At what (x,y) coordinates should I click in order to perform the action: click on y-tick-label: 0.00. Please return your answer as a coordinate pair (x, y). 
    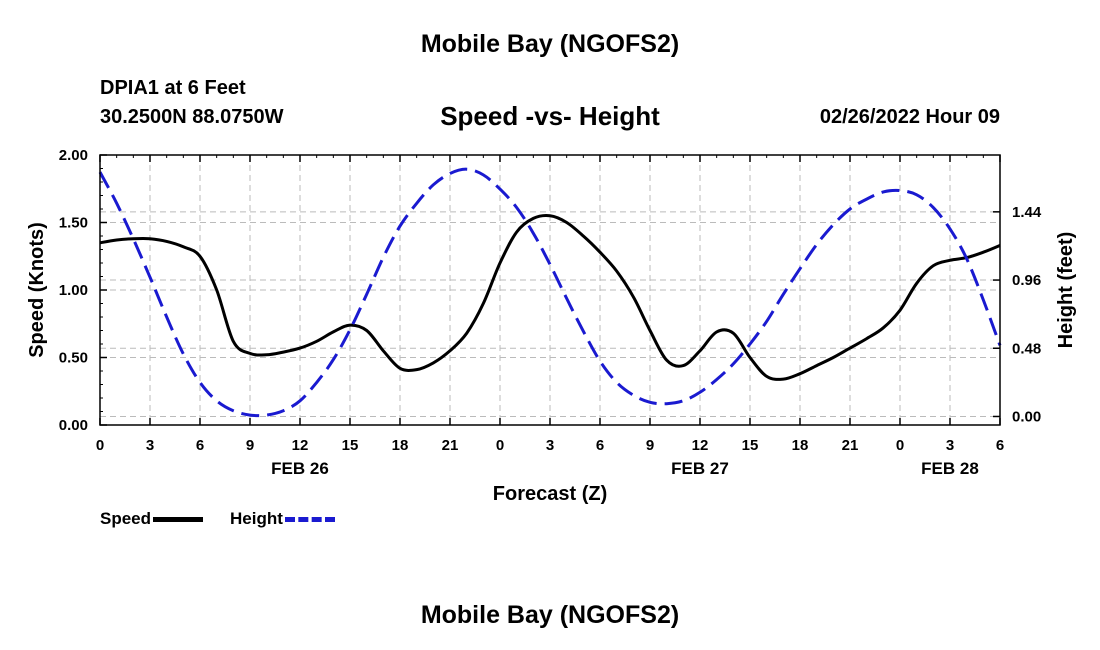
    Looking at the image, I should click on (73, 425).